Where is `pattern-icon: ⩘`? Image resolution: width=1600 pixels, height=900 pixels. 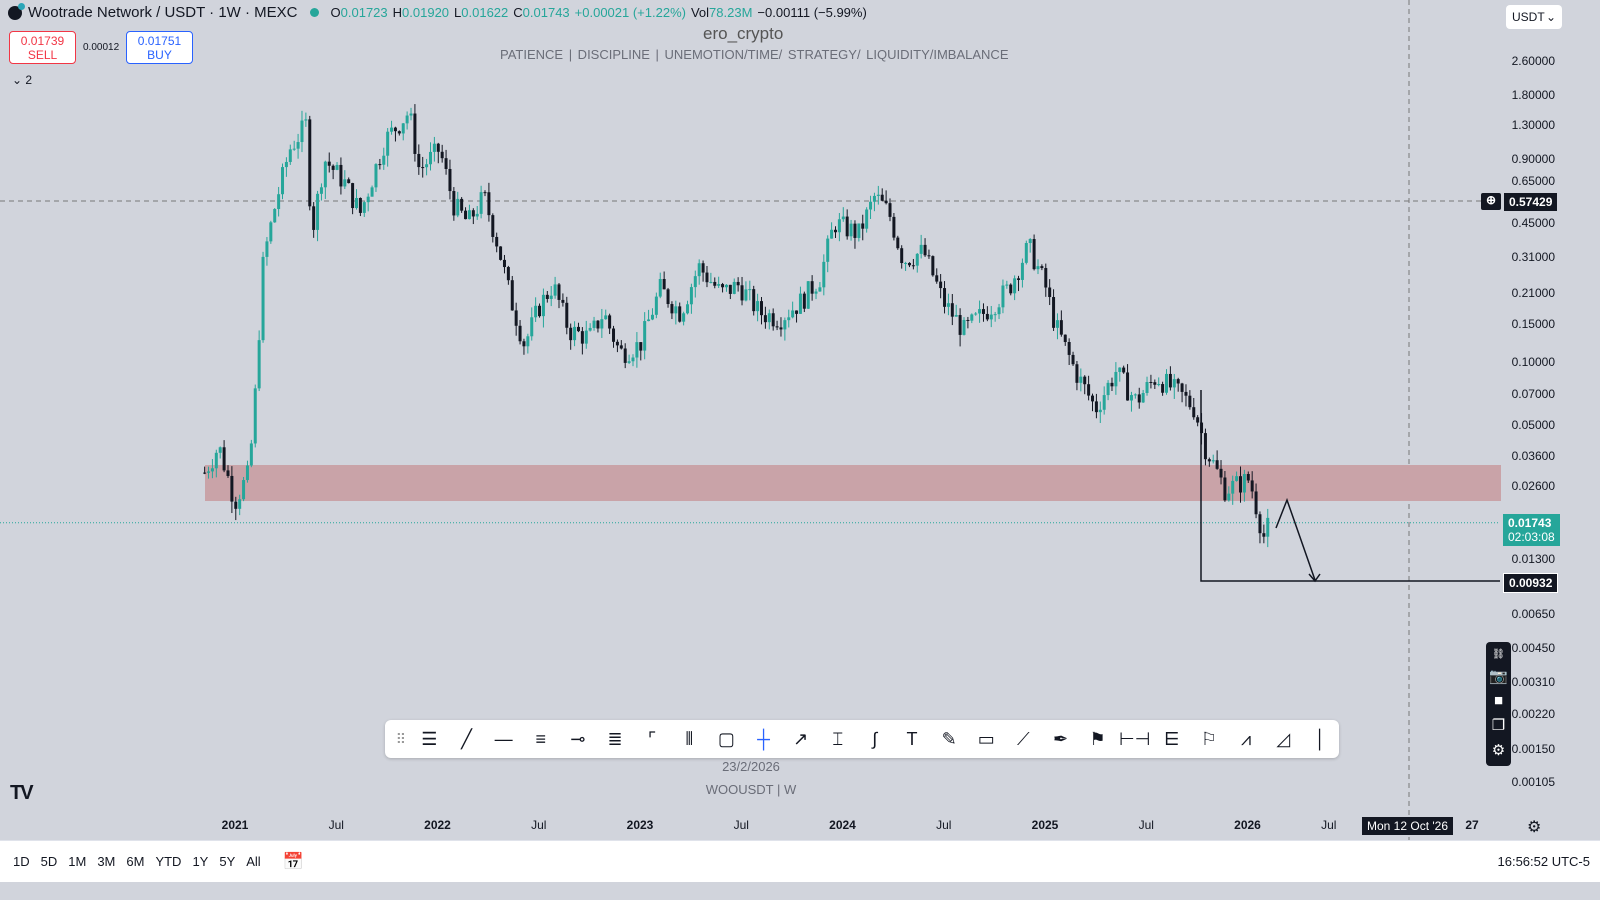
pattern-icon: ⩘ is located at coordinates (1246, 738).